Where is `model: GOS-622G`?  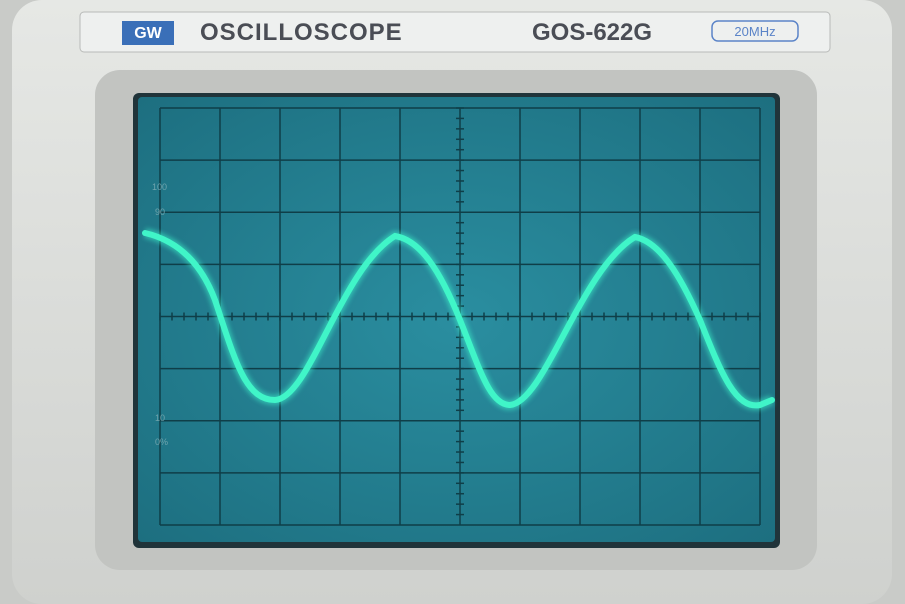 model: GOS-622G is located at coordinates (592, 32).